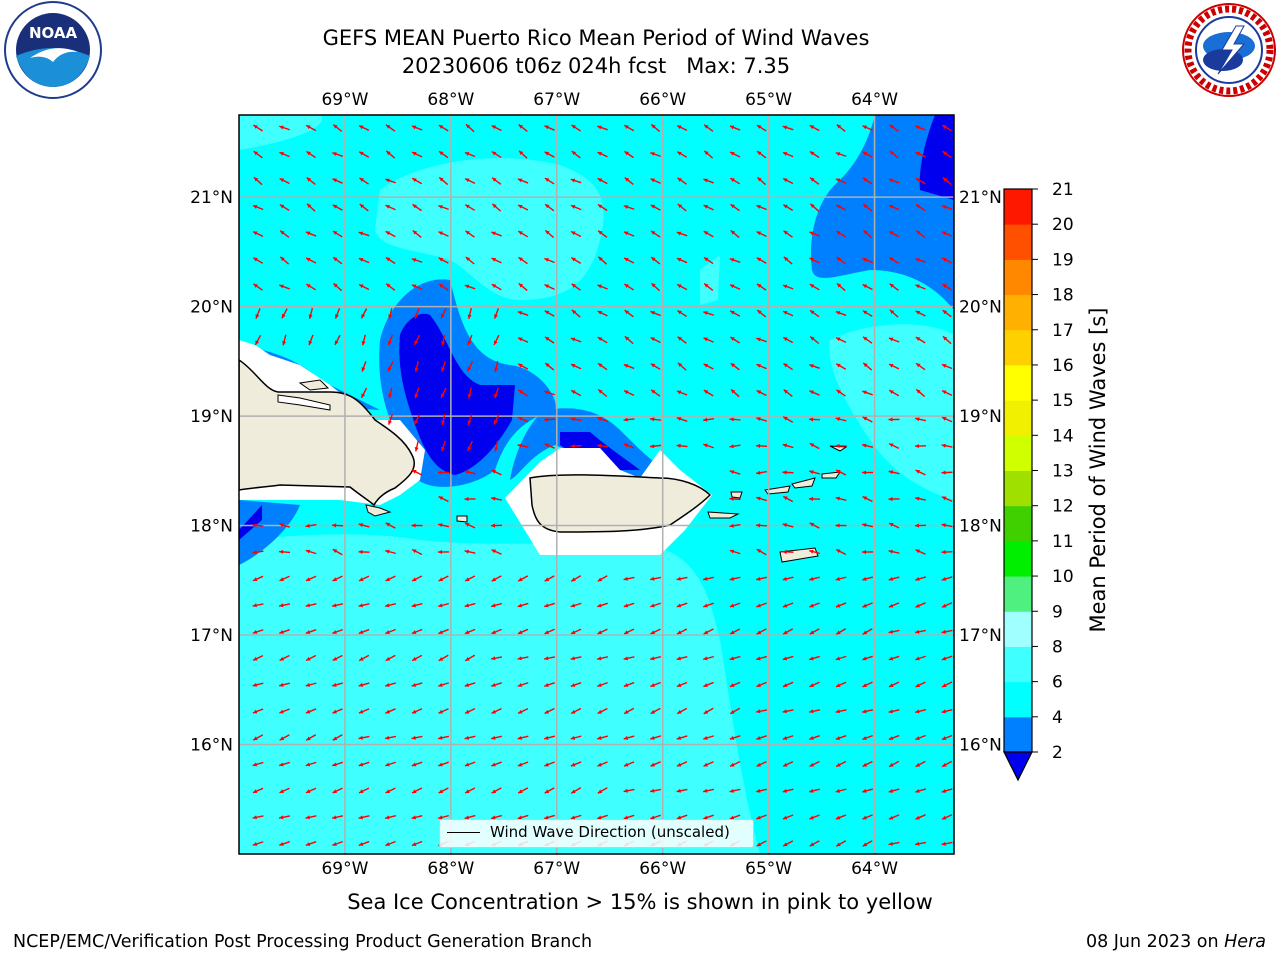  Describe the element at coordinates (1245, 942) in the screenshot. I see `footer-machine: Hera` at that location.